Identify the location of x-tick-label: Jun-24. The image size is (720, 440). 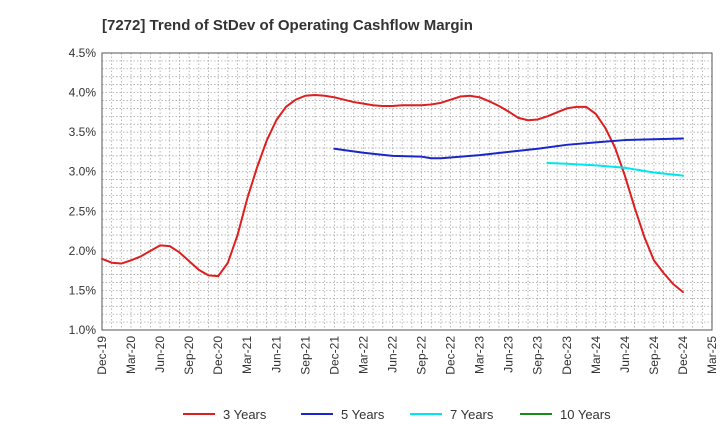
(625, 354).